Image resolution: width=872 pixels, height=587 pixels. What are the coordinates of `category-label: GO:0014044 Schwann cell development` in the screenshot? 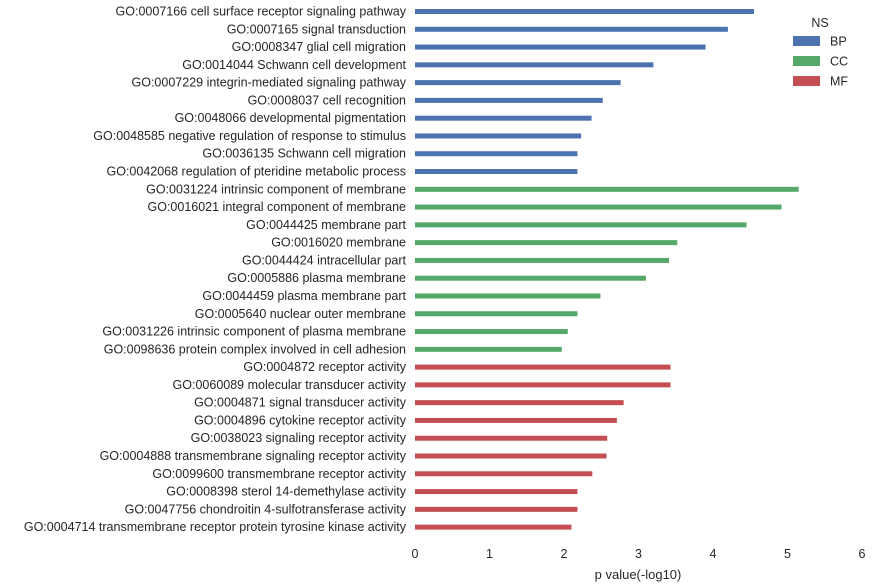 It's located at (294, 65).